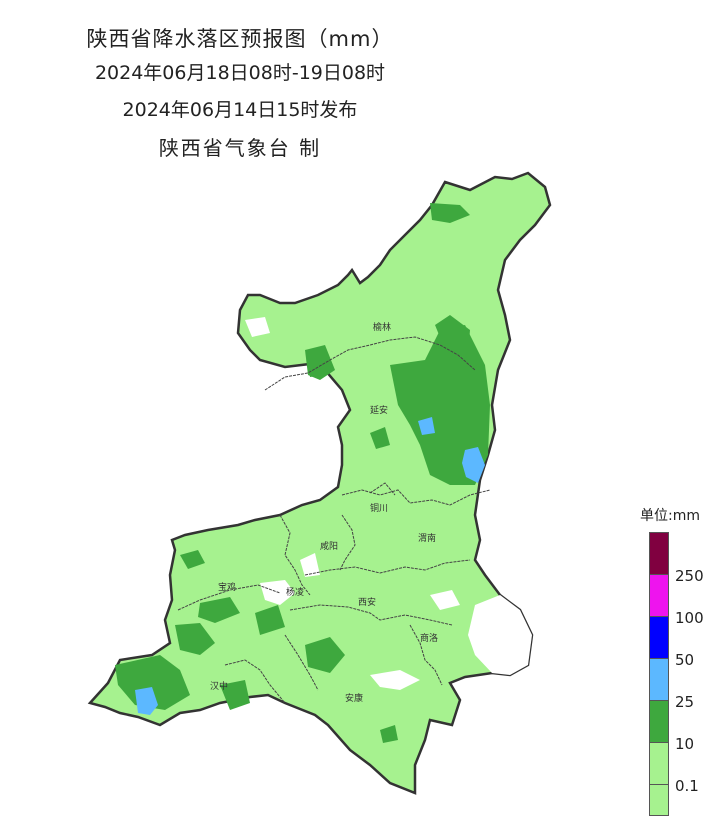  I want to click on city-label-yangling: 杨凌, so click(295, 592).